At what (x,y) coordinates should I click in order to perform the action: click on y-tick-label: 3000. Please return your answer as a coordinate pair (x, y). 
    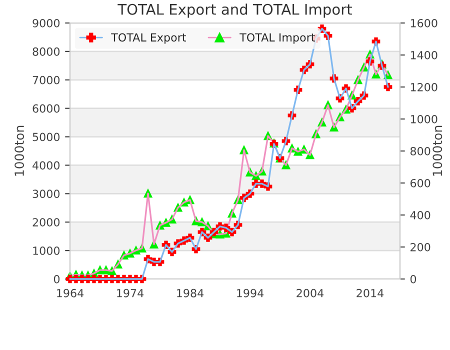
    Looking at the image, I should click on (46, 194).